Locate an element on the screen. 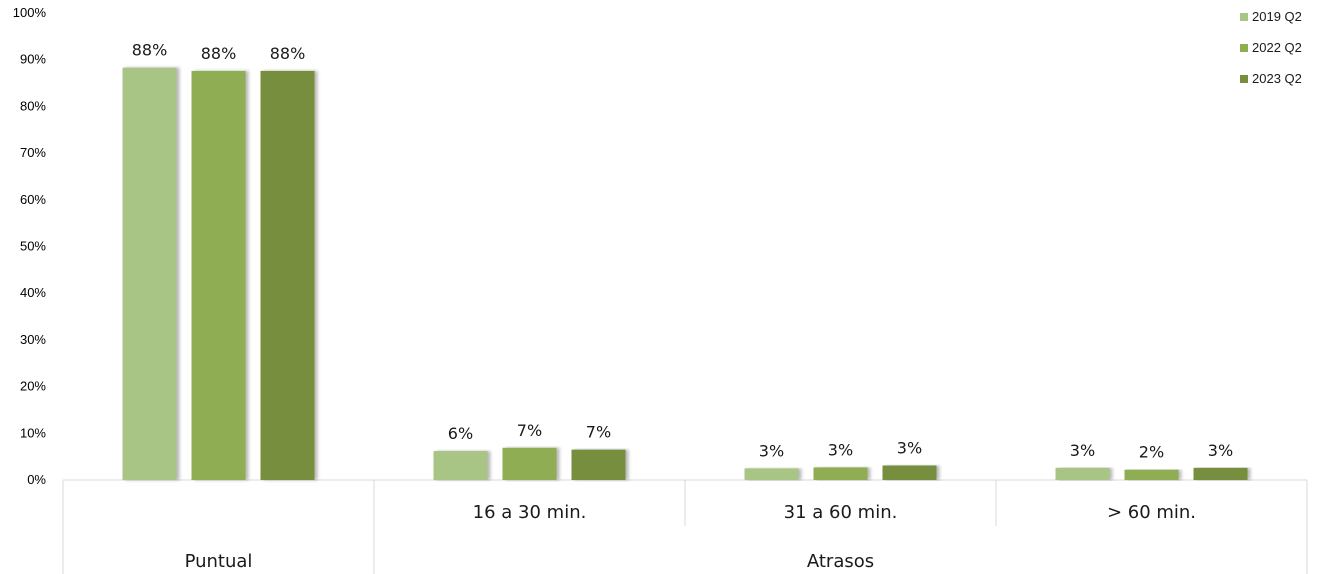  legend-label: 2022 Q2 is located at coordinates (1277, 47).